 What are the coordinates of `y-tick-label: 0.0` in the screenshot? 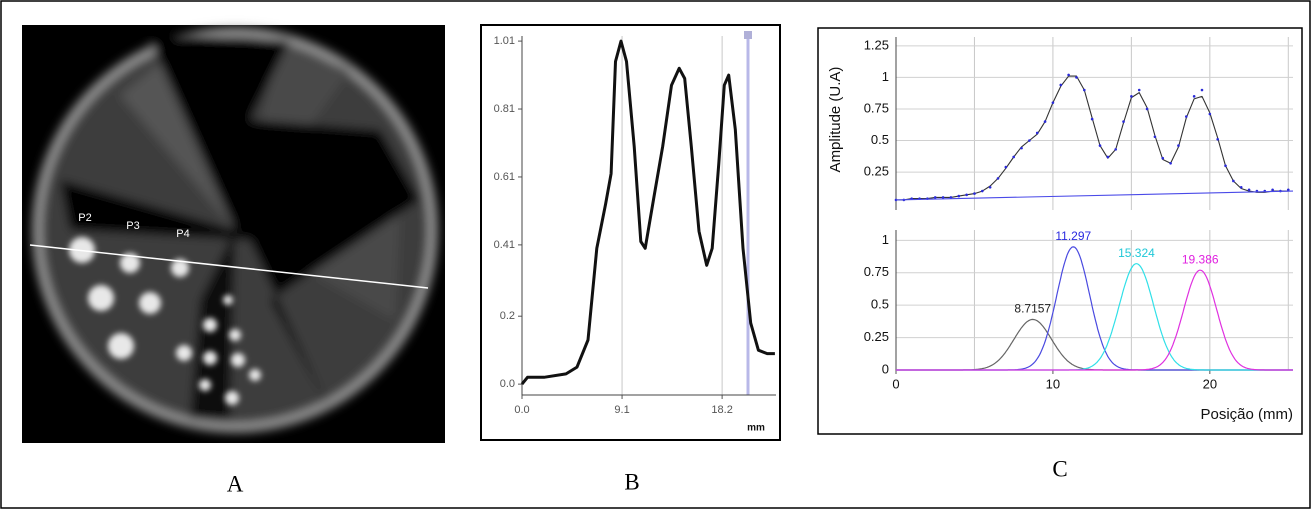 It's located at (507, 384).